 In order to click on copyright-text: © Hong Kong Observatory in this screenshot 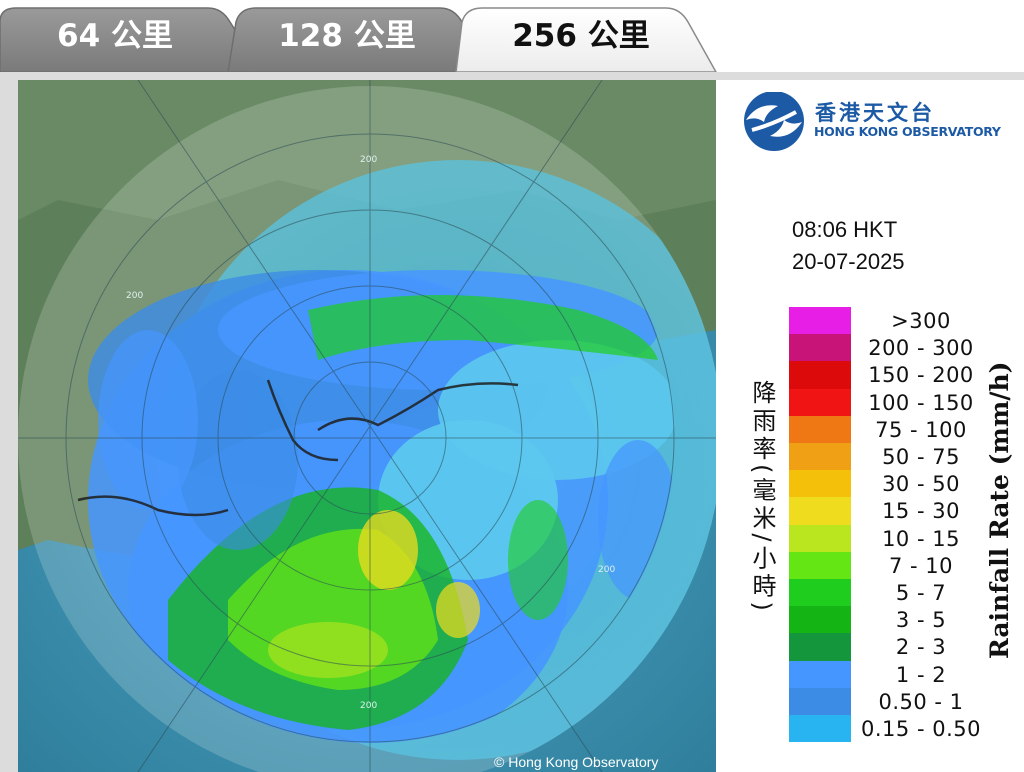, I will do `click(576, 762)`.